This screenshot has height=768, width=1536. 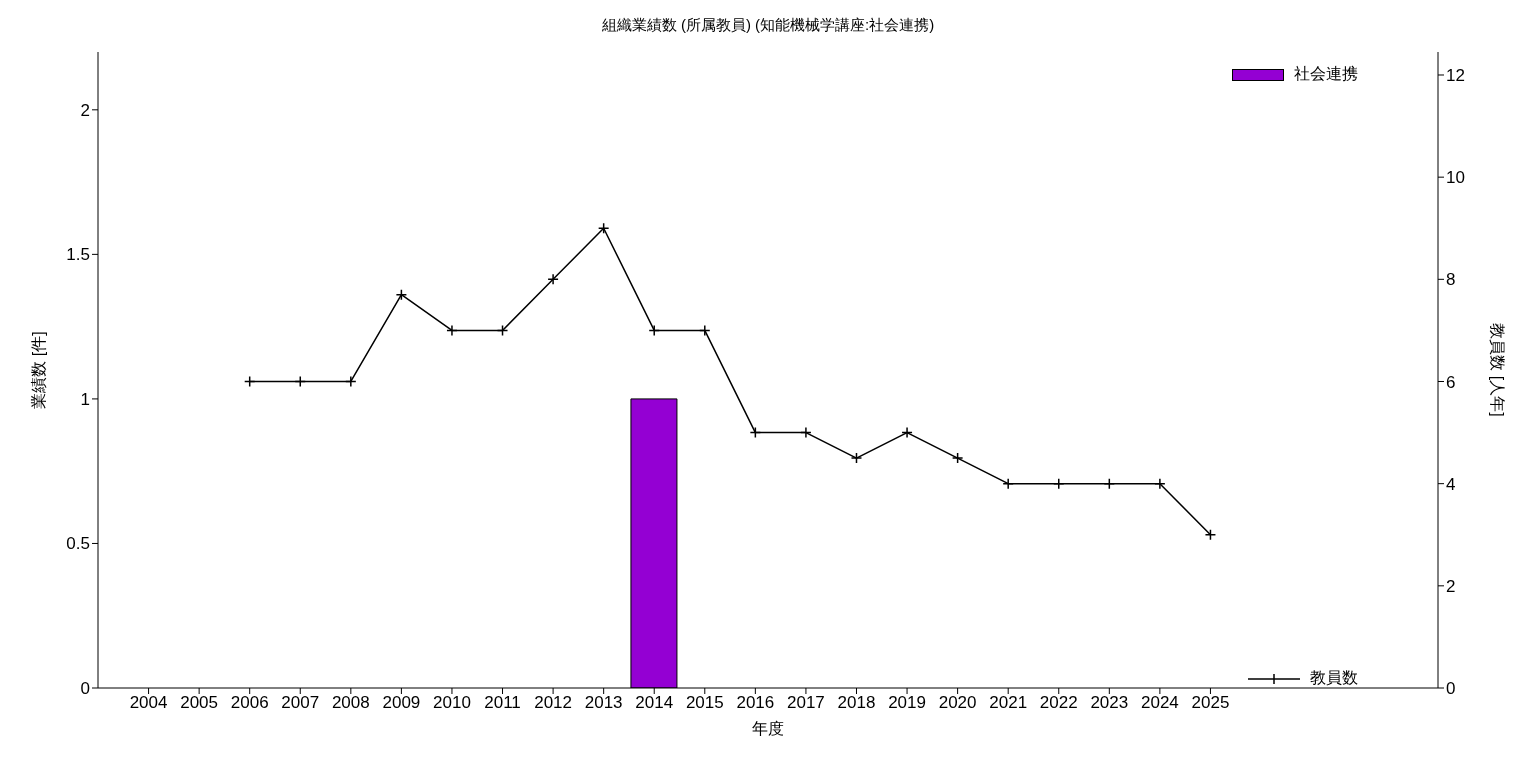 What do you see at coordinates (78, 544) in the screenshot?
I see `y-tick-label: 0.5` at bounding box center [78, 544].